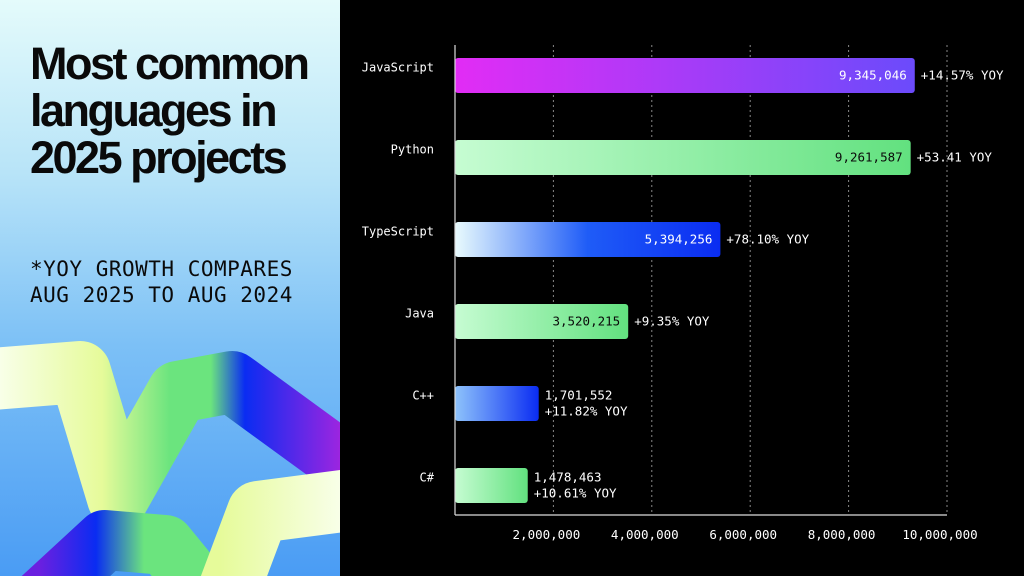 This screenshot has height=576, width=1024. What do you see at coordinates (170, 110) in the screenshot?
I see `page-title: Most common languages in 2025 projects` at bounding box center [170, 110].